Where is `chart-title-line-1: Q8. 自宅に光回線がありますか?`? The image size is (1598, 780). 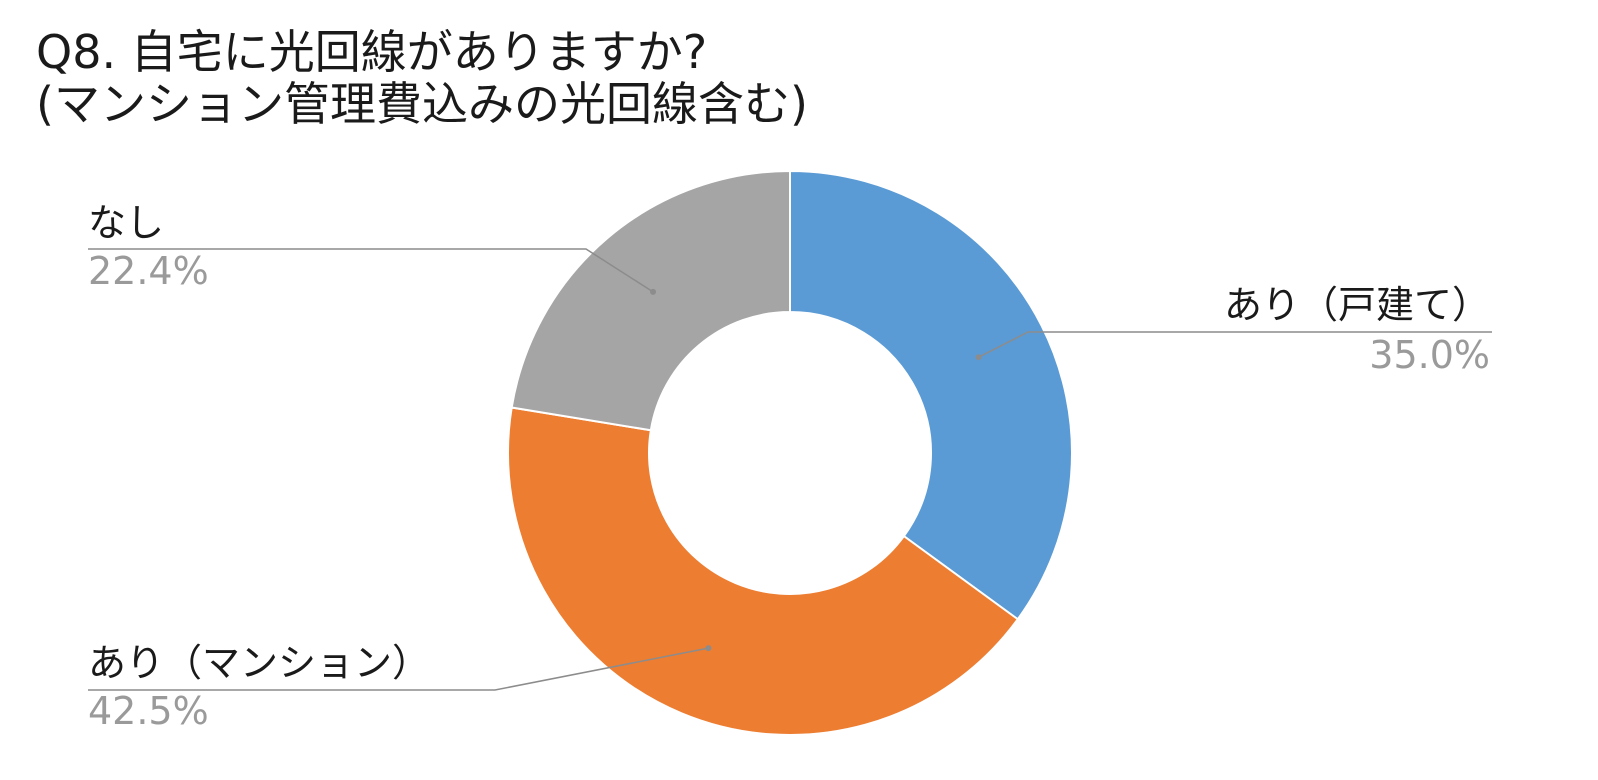 chart-title-line-1: Q8. 自宅に光回線がありますか? is located at coordinates (372, 52).